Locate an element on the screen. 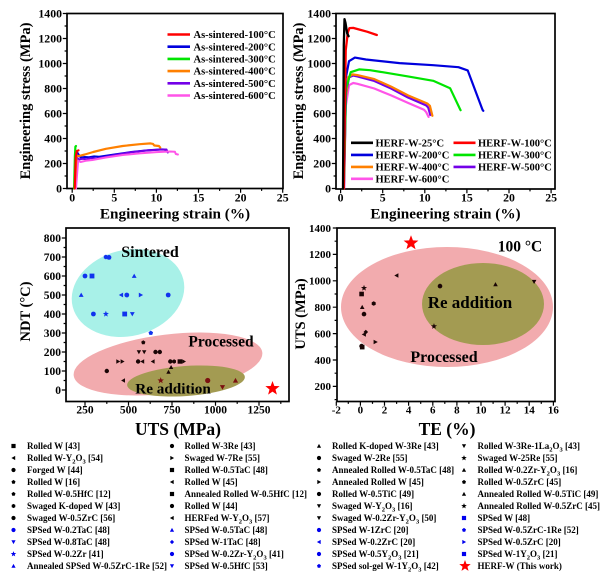 This screenshot has width=600, height=577. svg-text: SPSed sol-gel W-1Y2​O3​ [42] is located at coordinates (385, 567).